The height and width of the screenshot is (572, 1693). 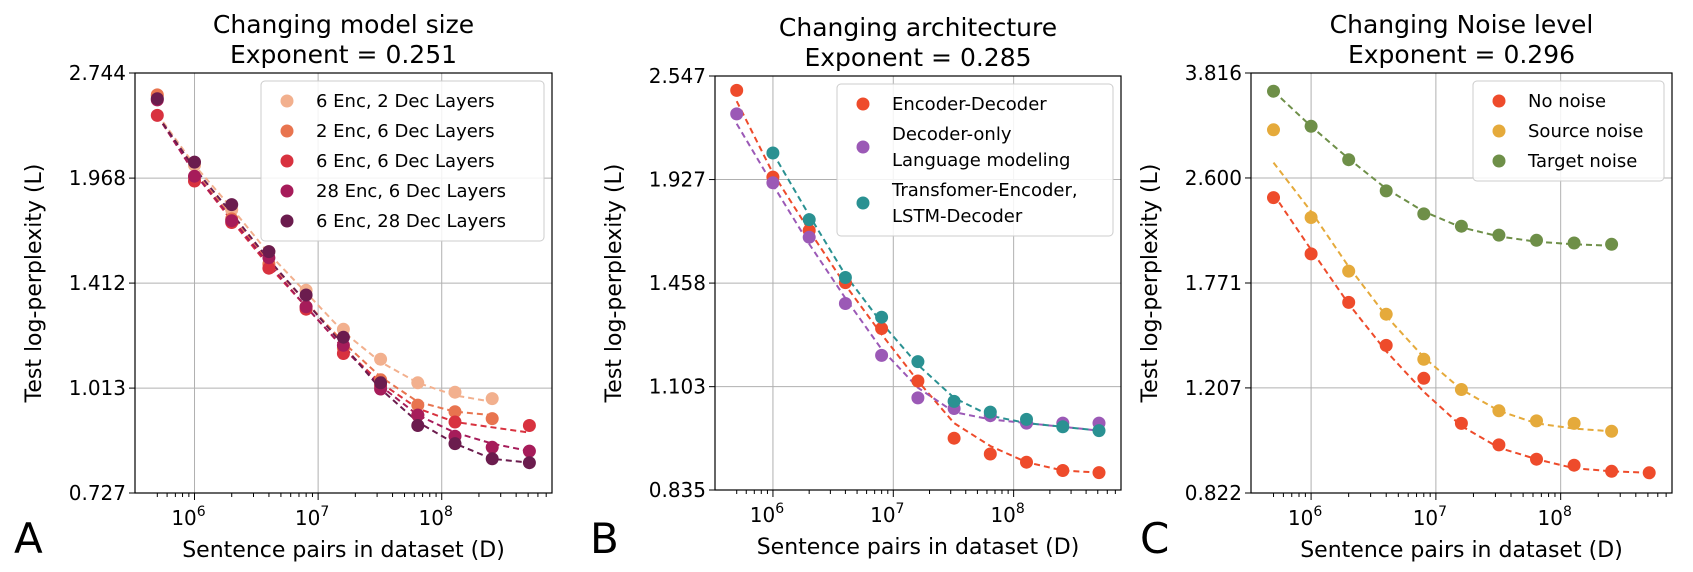 What do you see at coordinates (604, 538) in the screenshot?
I see `panel-letter: B` at bounding box center [604, 538].